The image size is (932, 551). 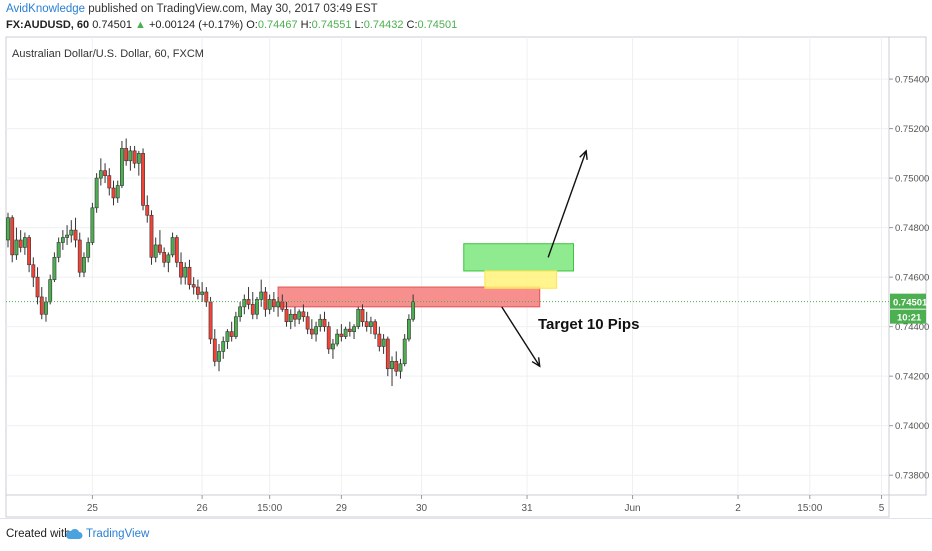 I want to click on last-price-badge-text: 0.74501, so click(x=910, y=303).